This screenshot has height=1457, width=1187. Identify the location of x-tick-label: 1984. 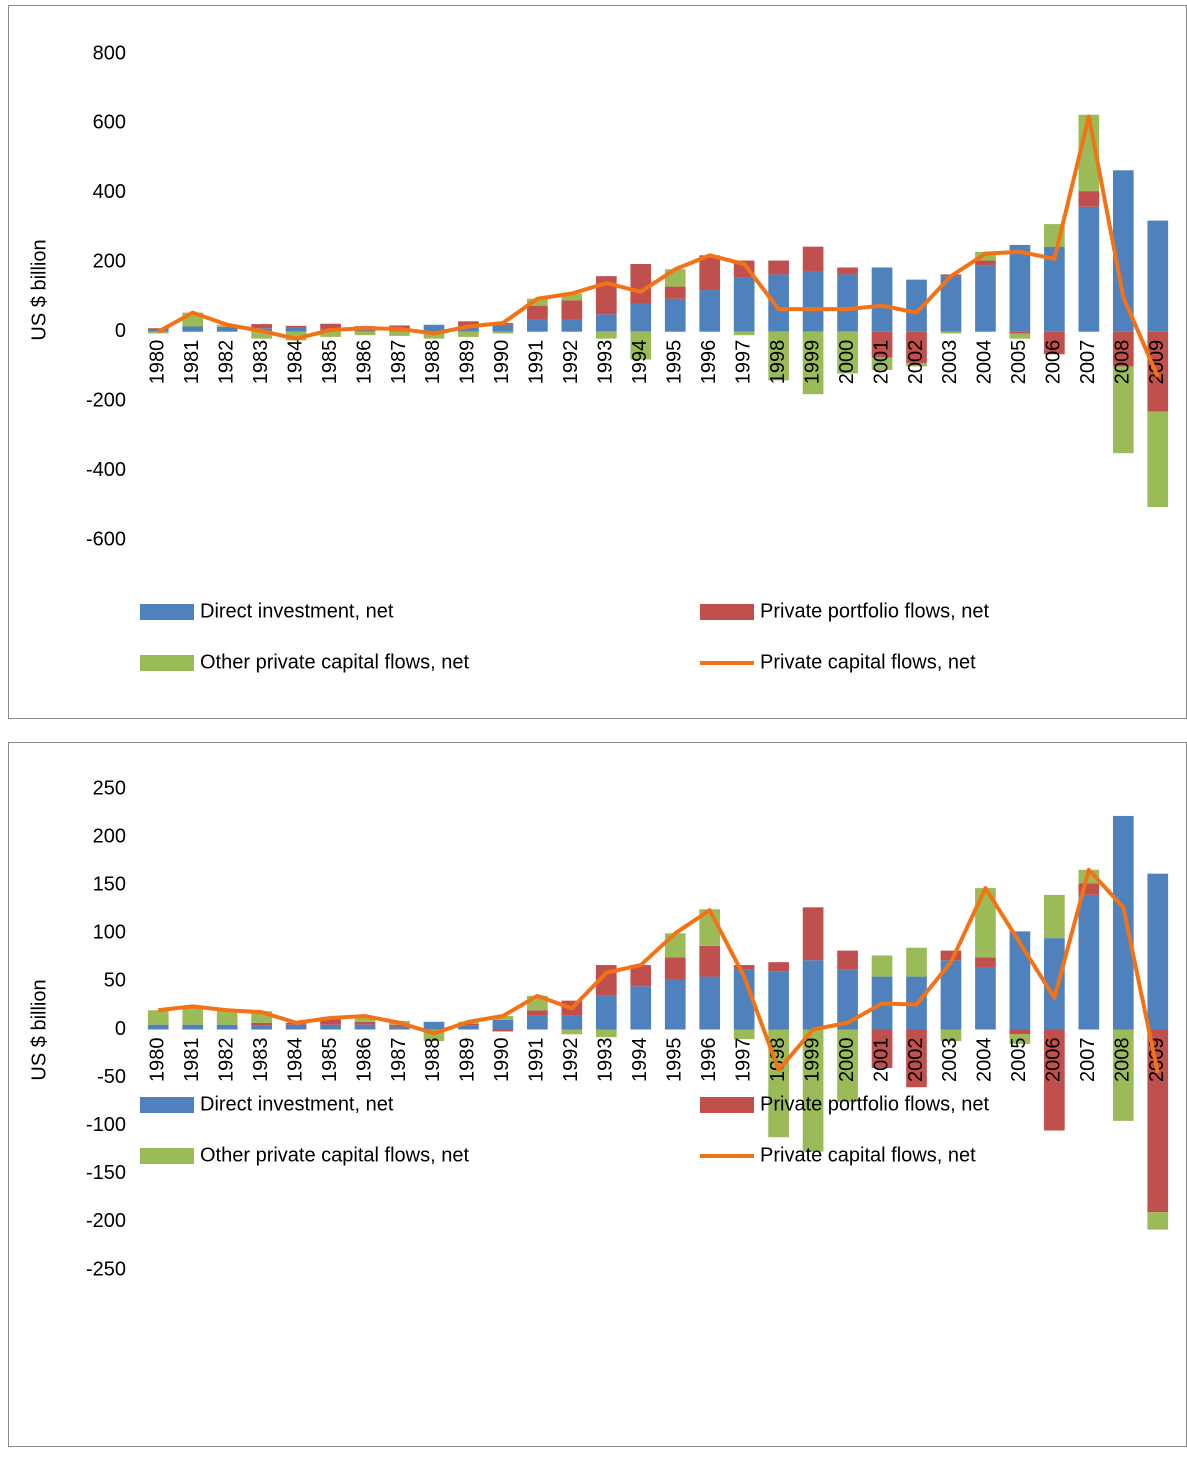
(295, 362).